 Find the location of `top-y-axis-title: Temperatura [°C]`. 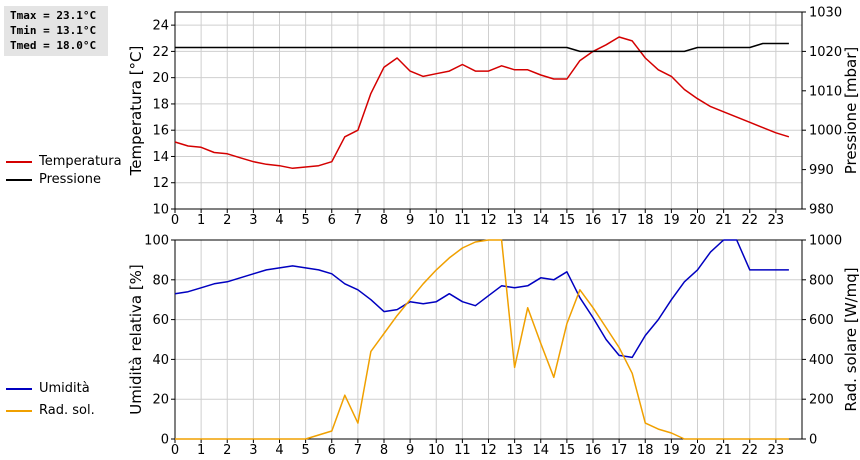

top-y-axis-title: Temperatura [°C] is located at coordinates (136, 111).